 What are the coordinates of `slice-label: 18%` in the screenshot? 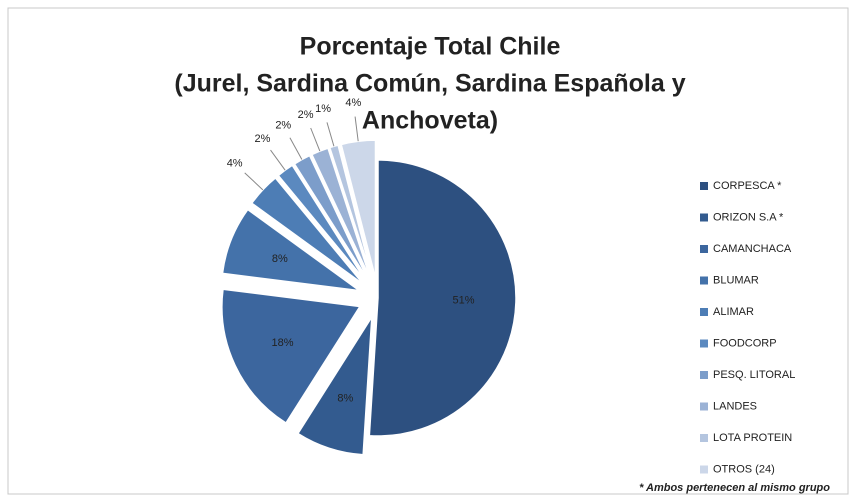 It's located at (282, 343).